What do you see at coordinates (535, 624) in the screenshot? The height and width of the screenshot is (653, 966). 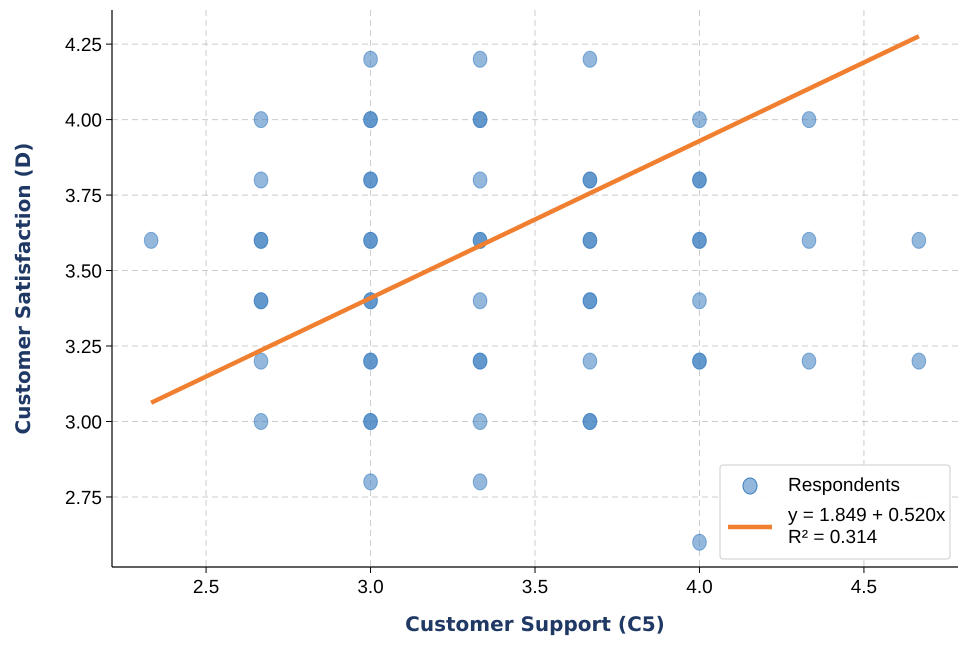 I see `x-axis-title: Customer Support (C5)` at bounding box center [535, 624].